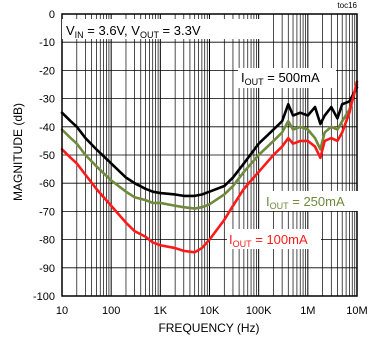 This screenshot has width=370, height=343. I want to click on label-500ma-background, so click(287, 78).